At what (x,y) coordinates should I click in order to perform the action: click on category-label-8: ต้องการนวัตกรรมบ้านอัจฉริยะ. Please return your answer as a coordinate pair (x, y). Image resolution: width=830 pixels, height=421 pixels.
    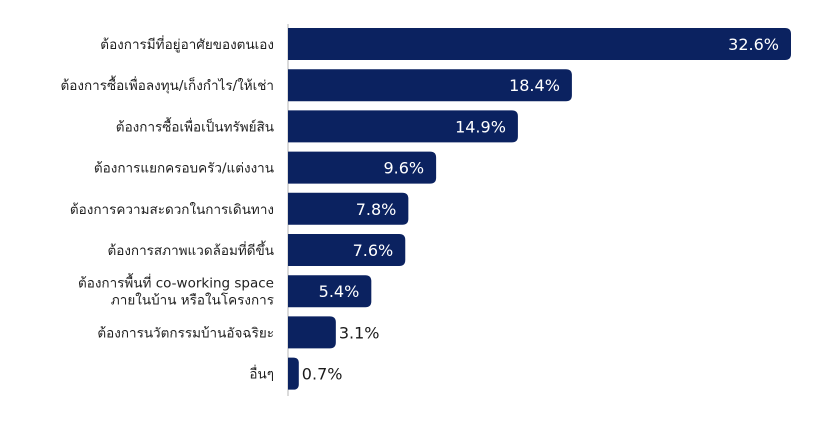
    Looking at the image, I should click on (185, 333).